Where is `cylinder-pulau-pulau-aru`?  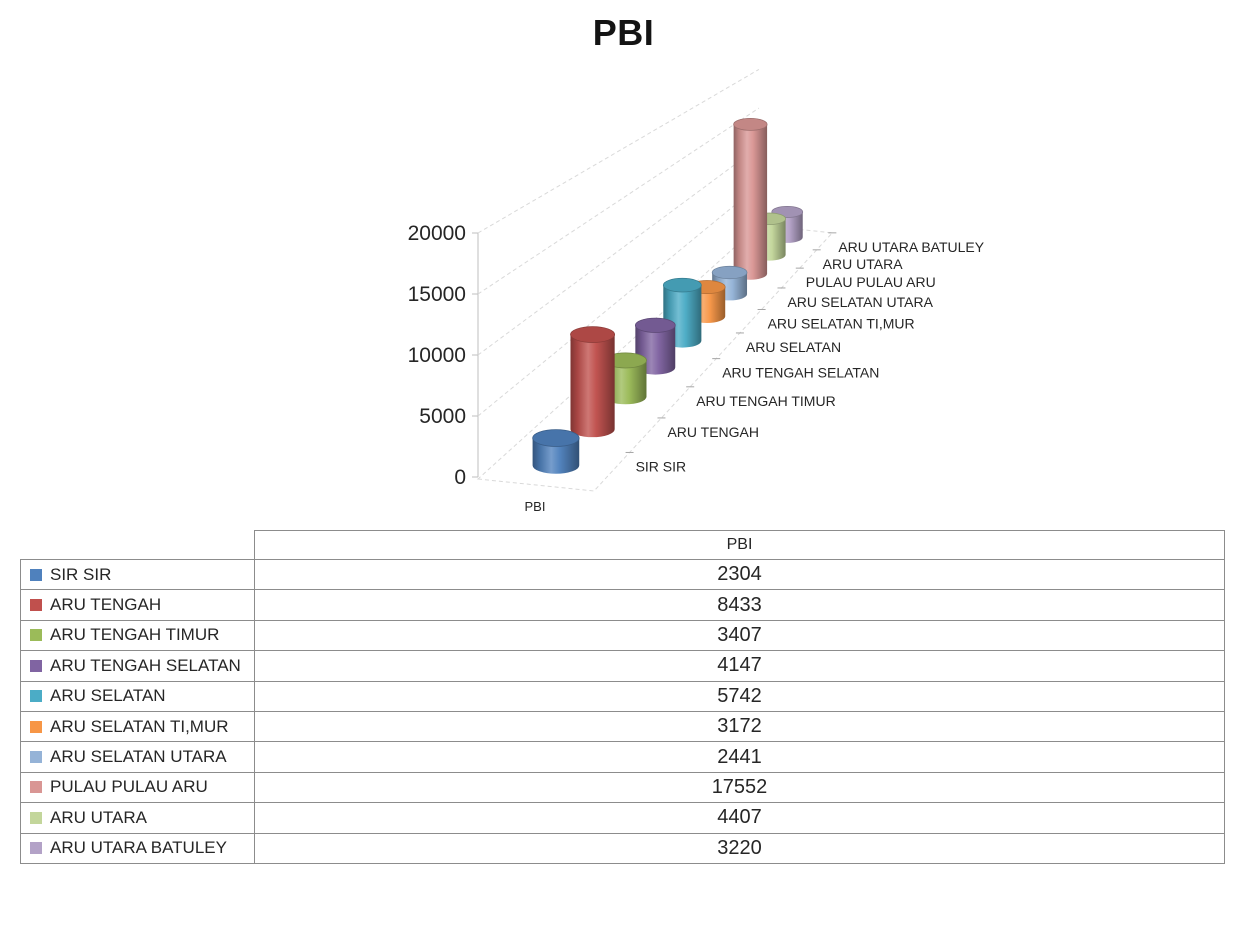 cylinder-pulau-pulau-aru is located at coordinates (750, 198).